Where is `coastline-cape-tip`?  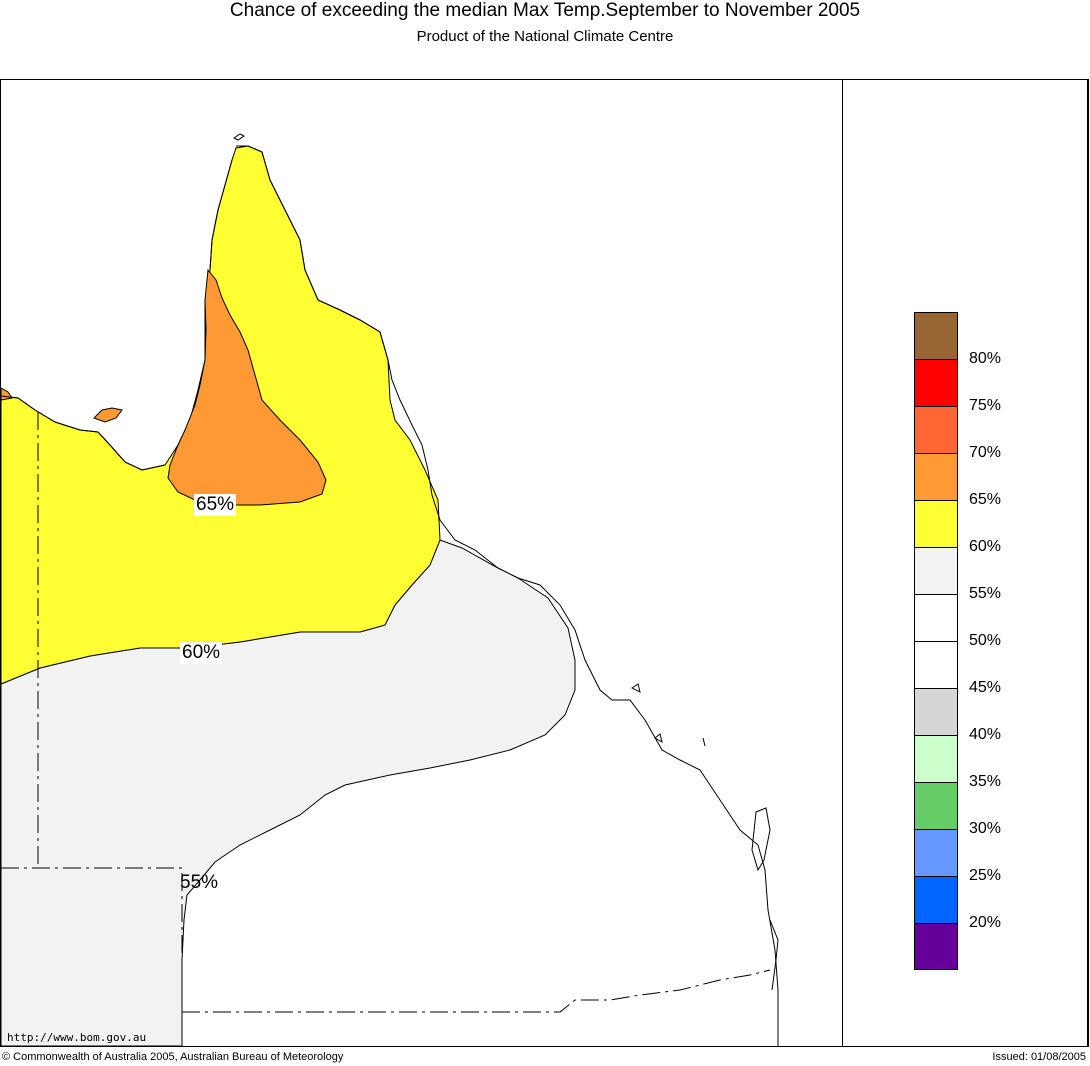
coastline-cape-tip is located at coordinates (221, 215).